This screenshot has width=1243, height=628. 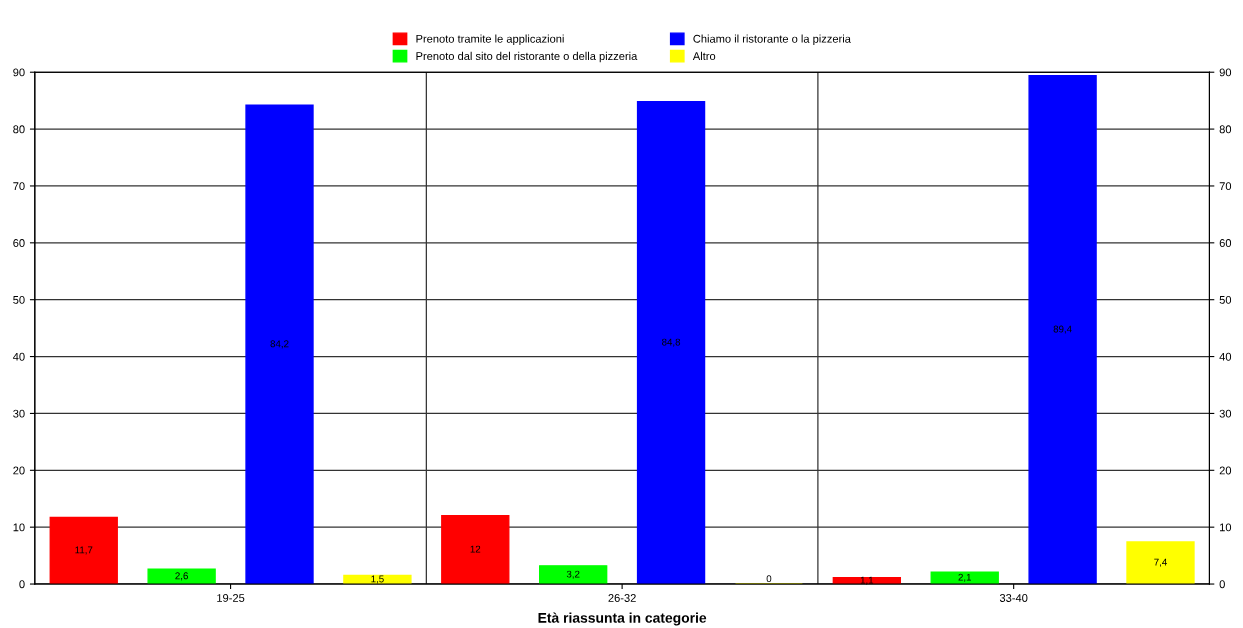 What do you see at coordinates (19, 129) in the screenshot?
I see `y-tick-label: 80` at bounding box center [19, 129].